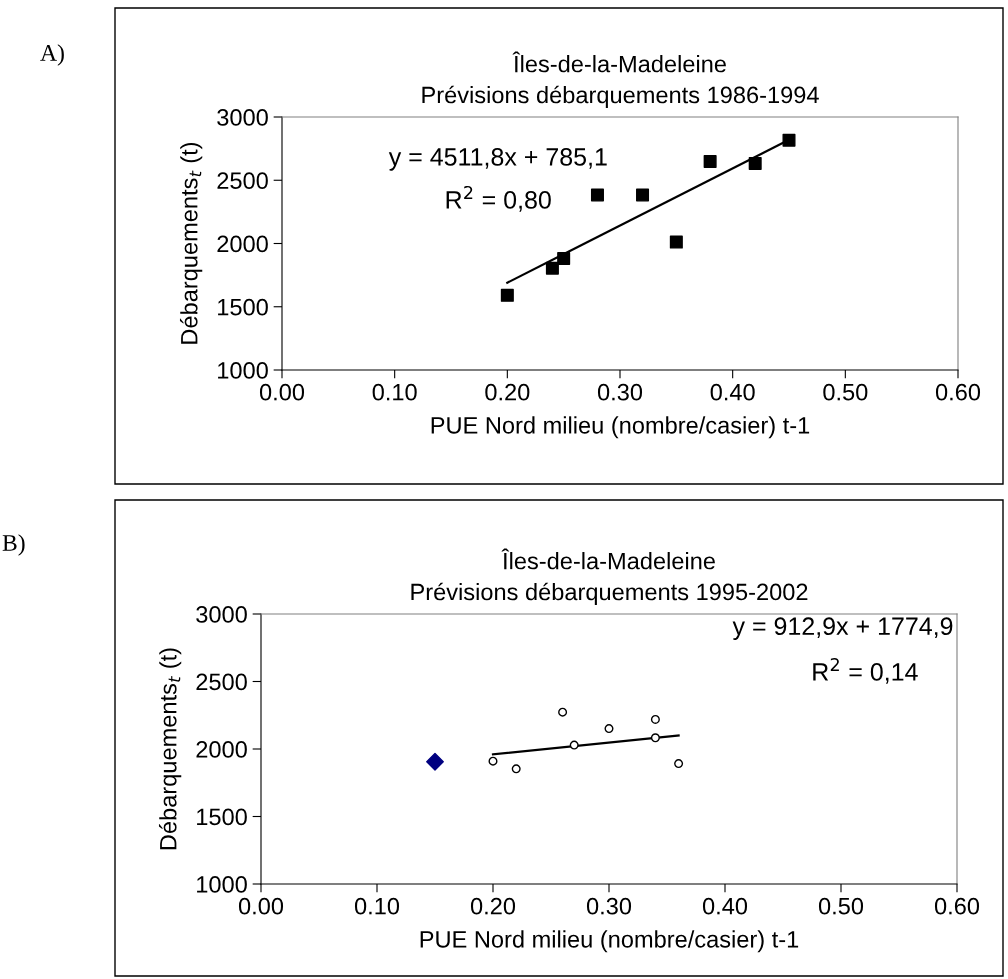 This screenshot has height=979, width=1008. What do you see at coordinates (842, 628) in the screenshot?
I see `annotation: y = 912,9x + 1774,9` at bounding box center [842, 628].